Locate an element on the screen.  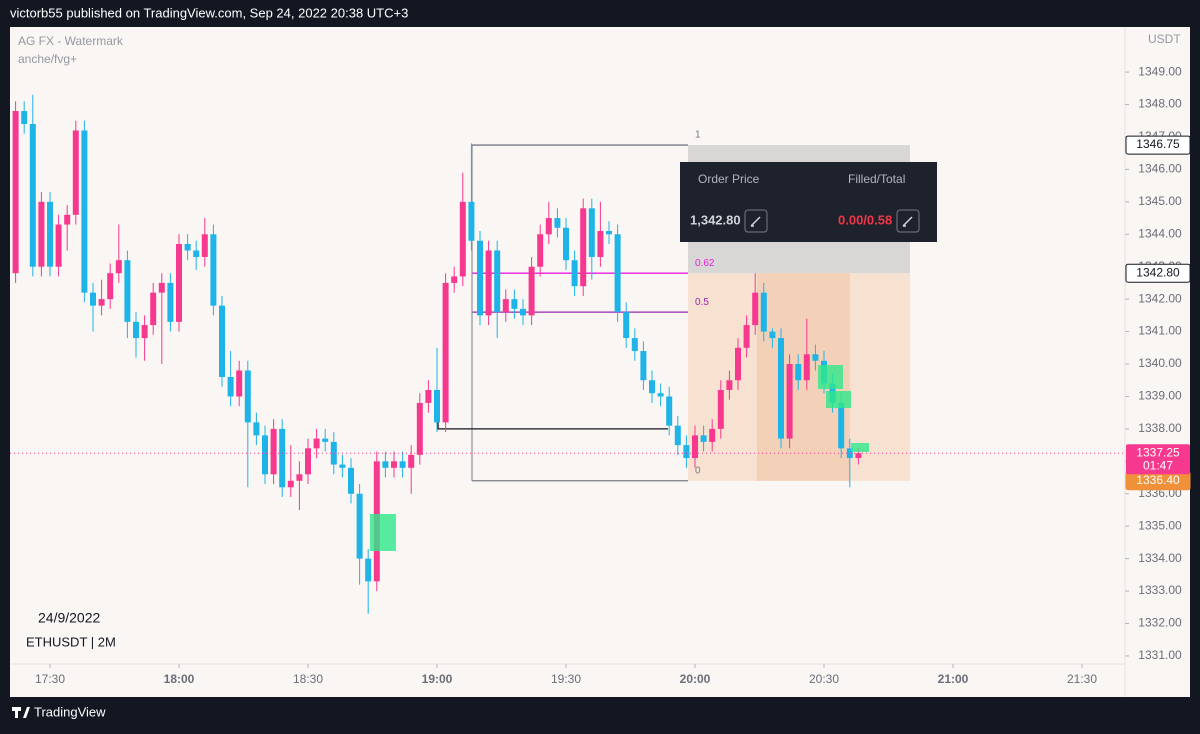
y-tick-label: 1349.00 is located at coordinates (1160, 71).